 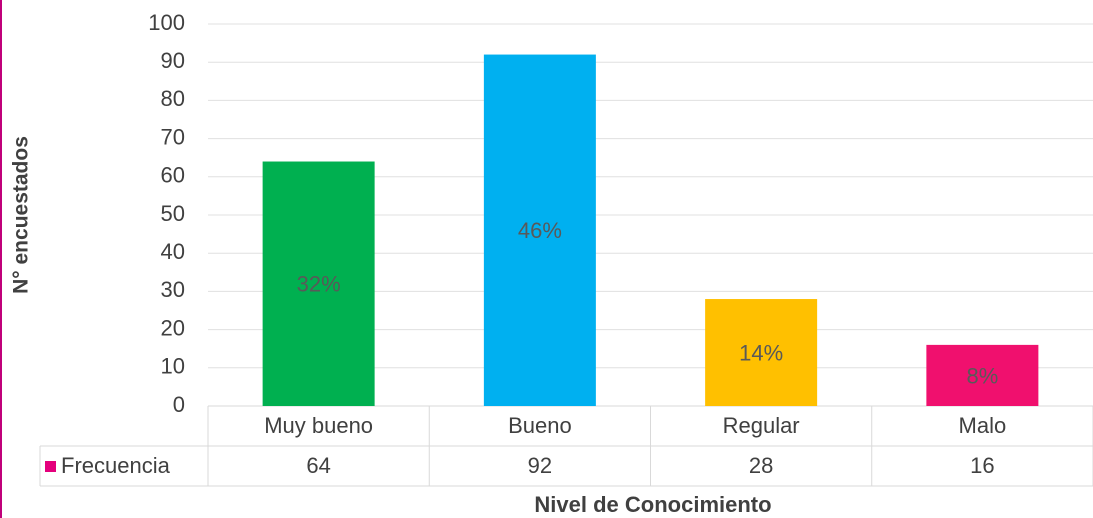 I want to click on table-value: 28, so click(x=761, y=465).